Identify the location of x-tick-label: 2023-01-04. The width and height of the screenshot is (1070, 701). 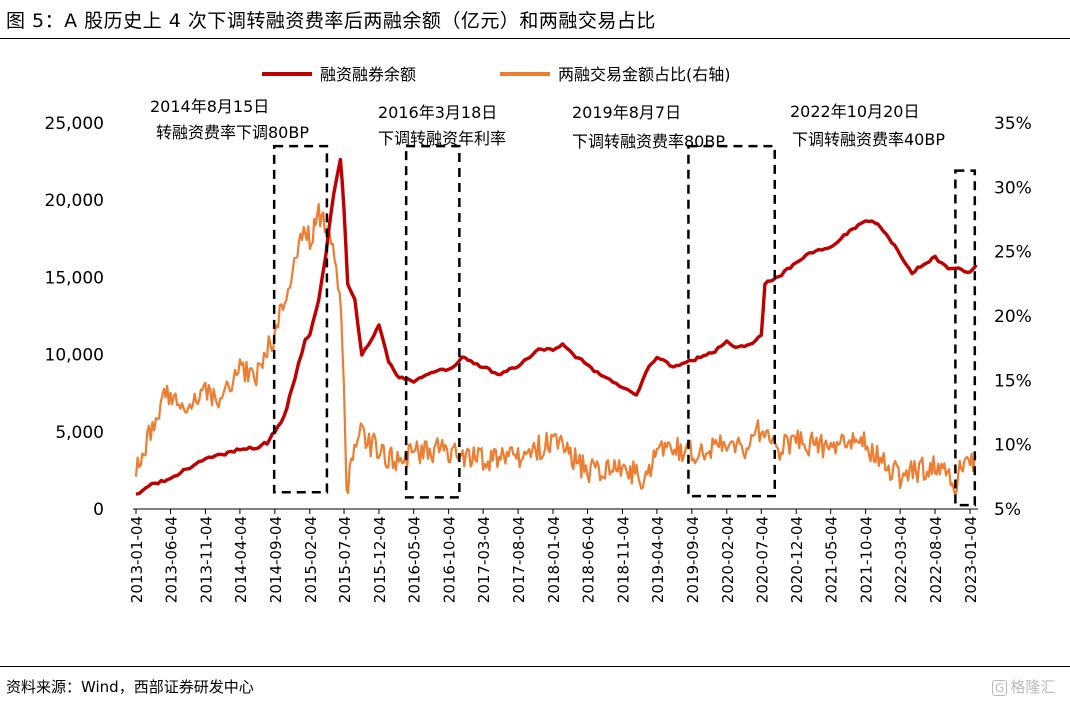
(971, 559).